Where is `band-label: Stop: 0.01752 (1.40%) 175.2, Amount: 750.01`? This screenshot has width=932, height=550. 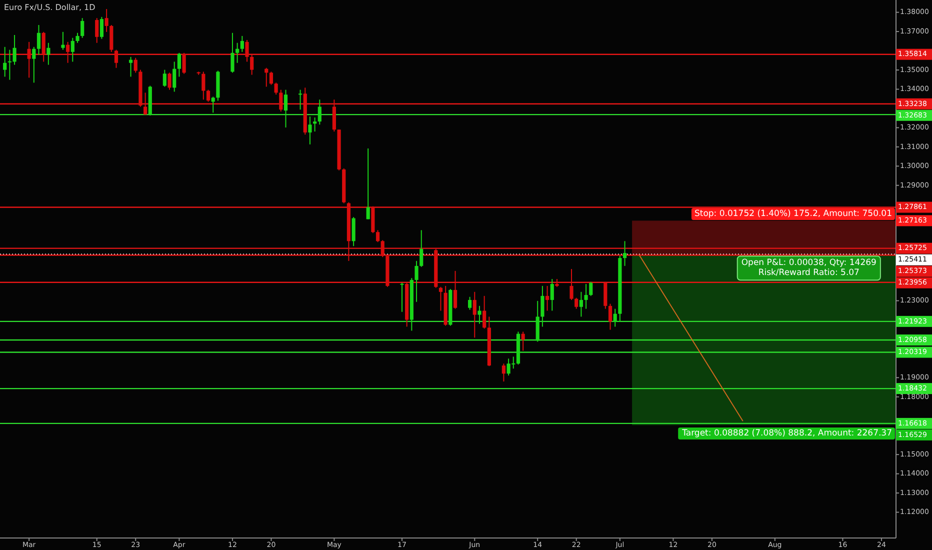 band-label: Stop: 0.01752 (1.40%) 175.2, Amount: 750.01 is located at coordinates (793, 214).